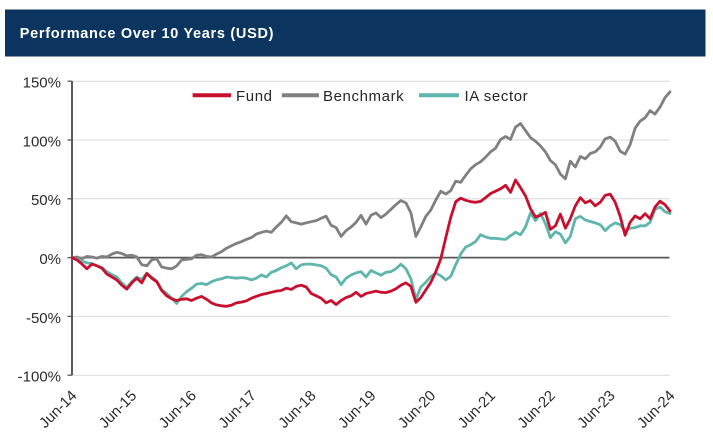 This screenshot has width=713, height=438. What do you see at coordinates (46, 200) in the screenshot?
I see `svg-text: 50%` at bounding box center [46, 200].